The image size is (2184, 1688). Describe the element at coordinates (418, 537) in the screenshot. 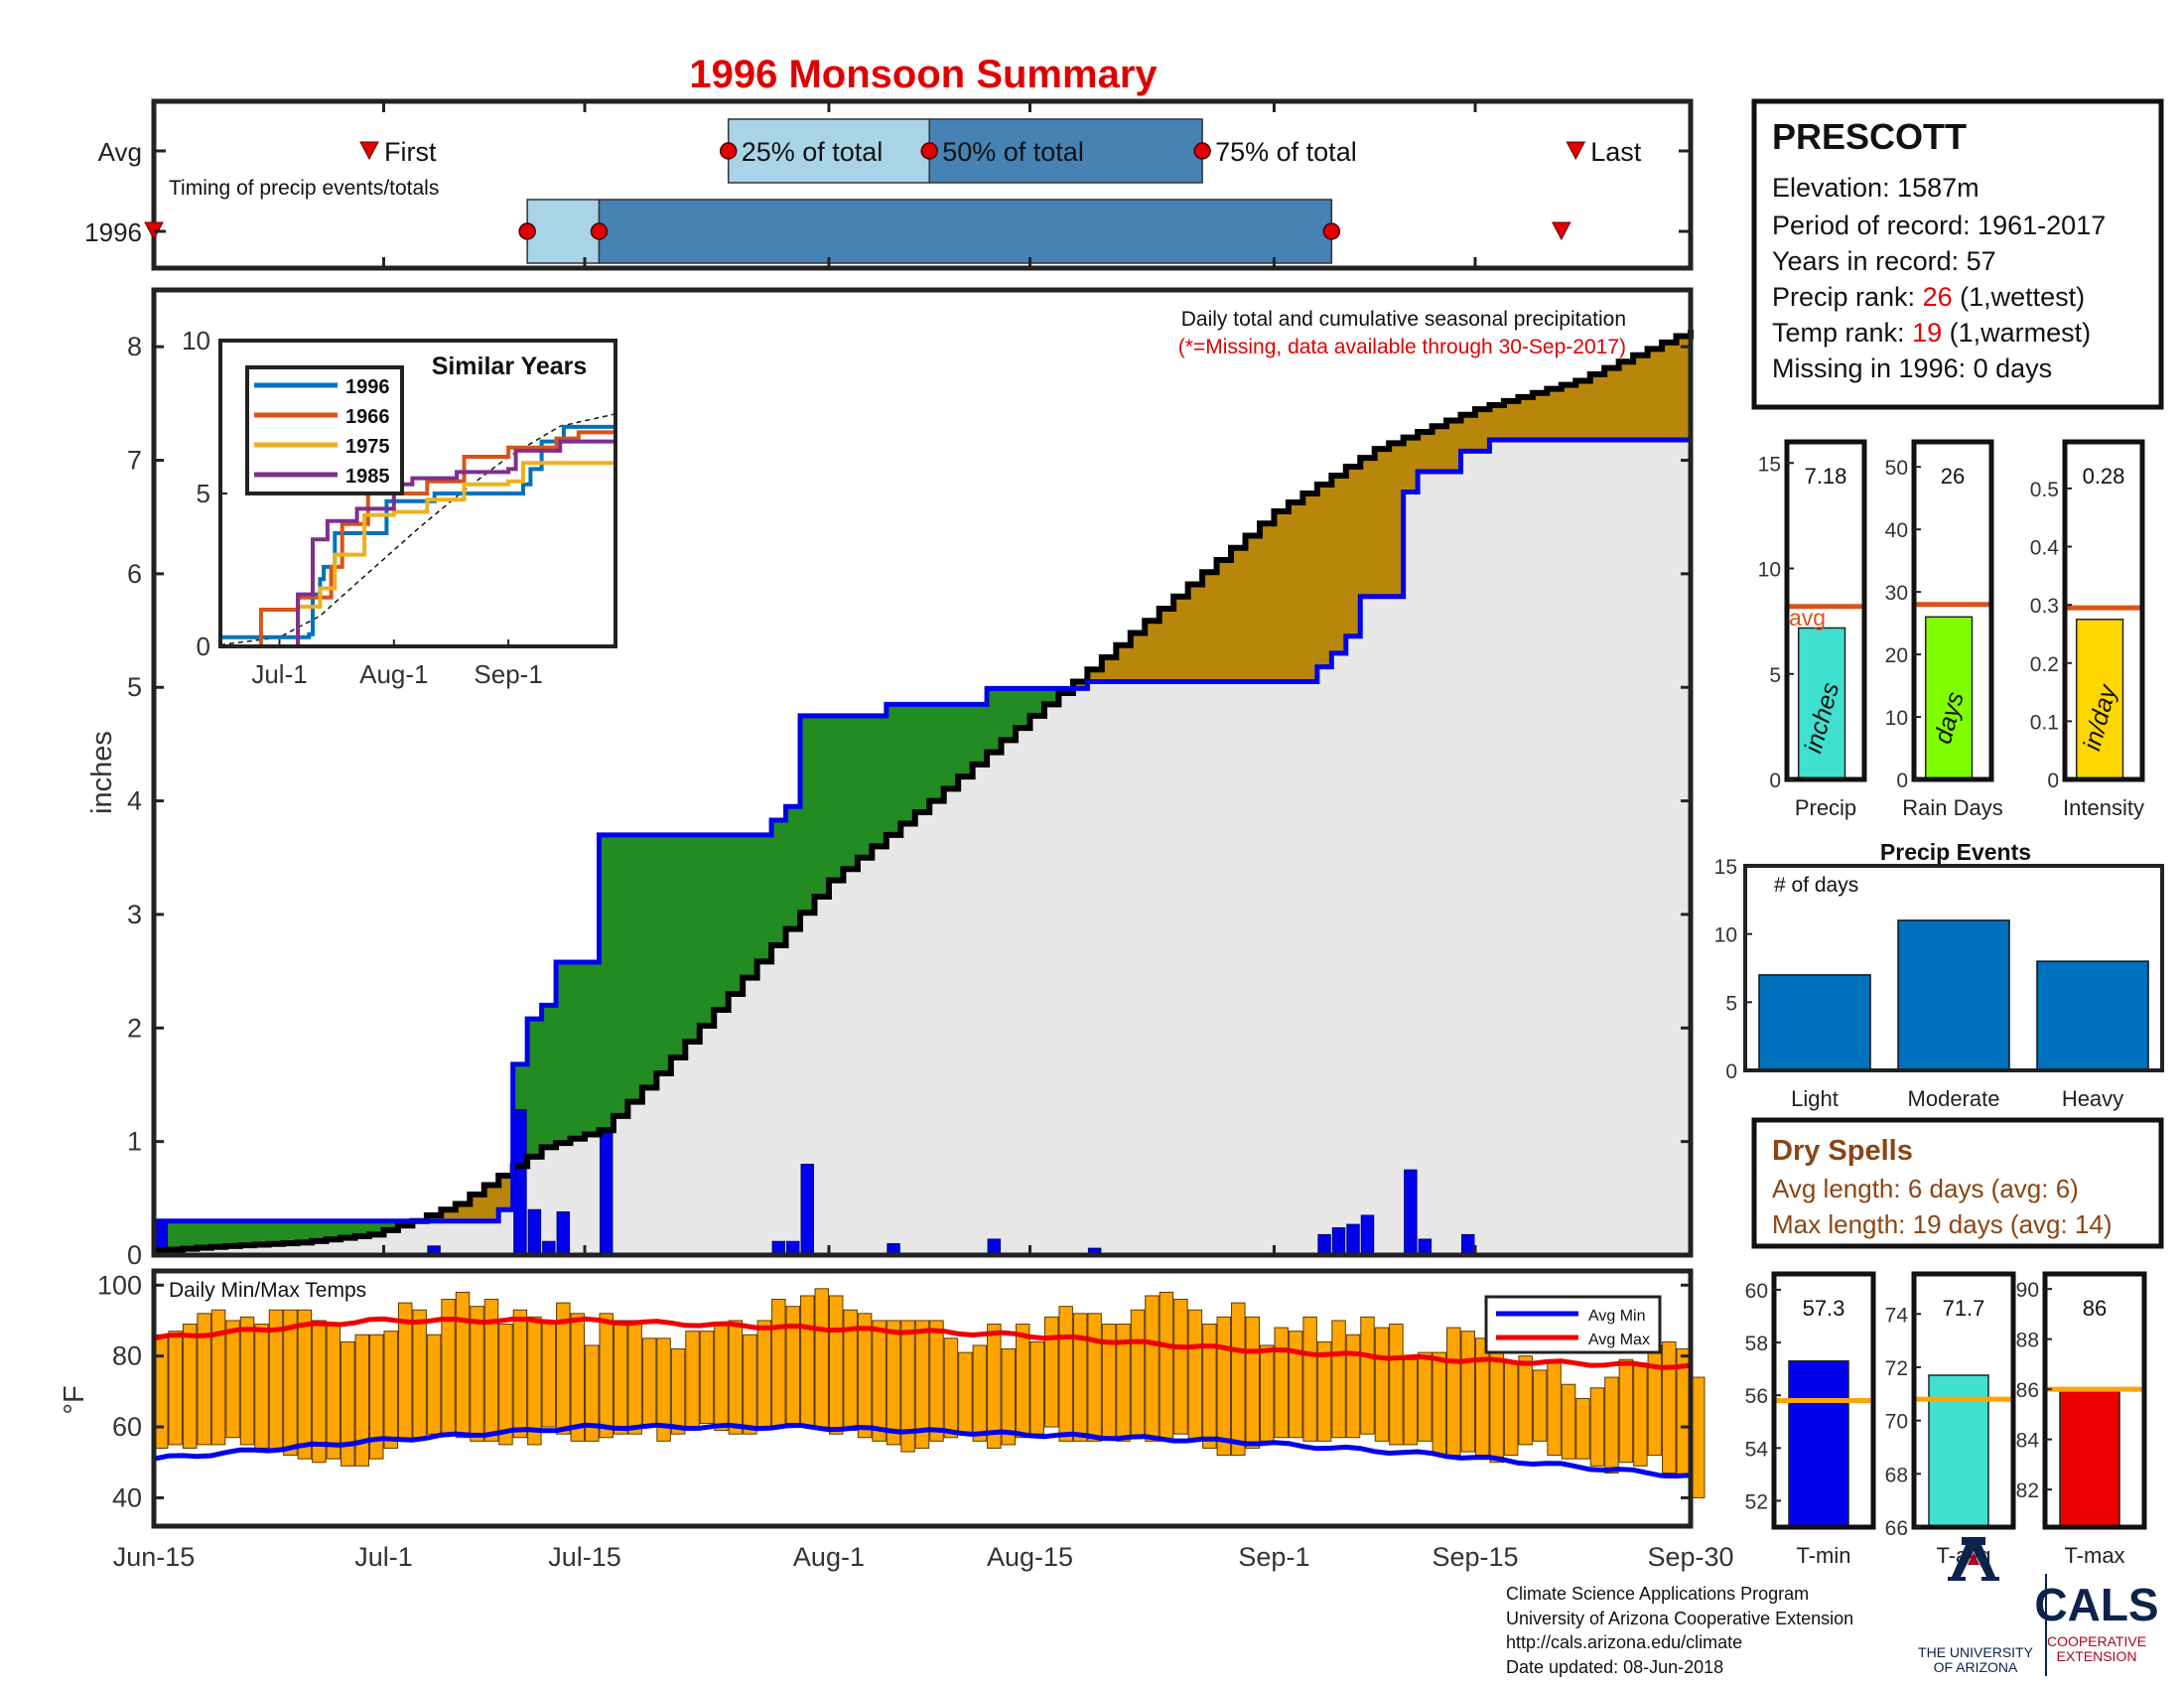

I see `inset-series-1966` at that location.